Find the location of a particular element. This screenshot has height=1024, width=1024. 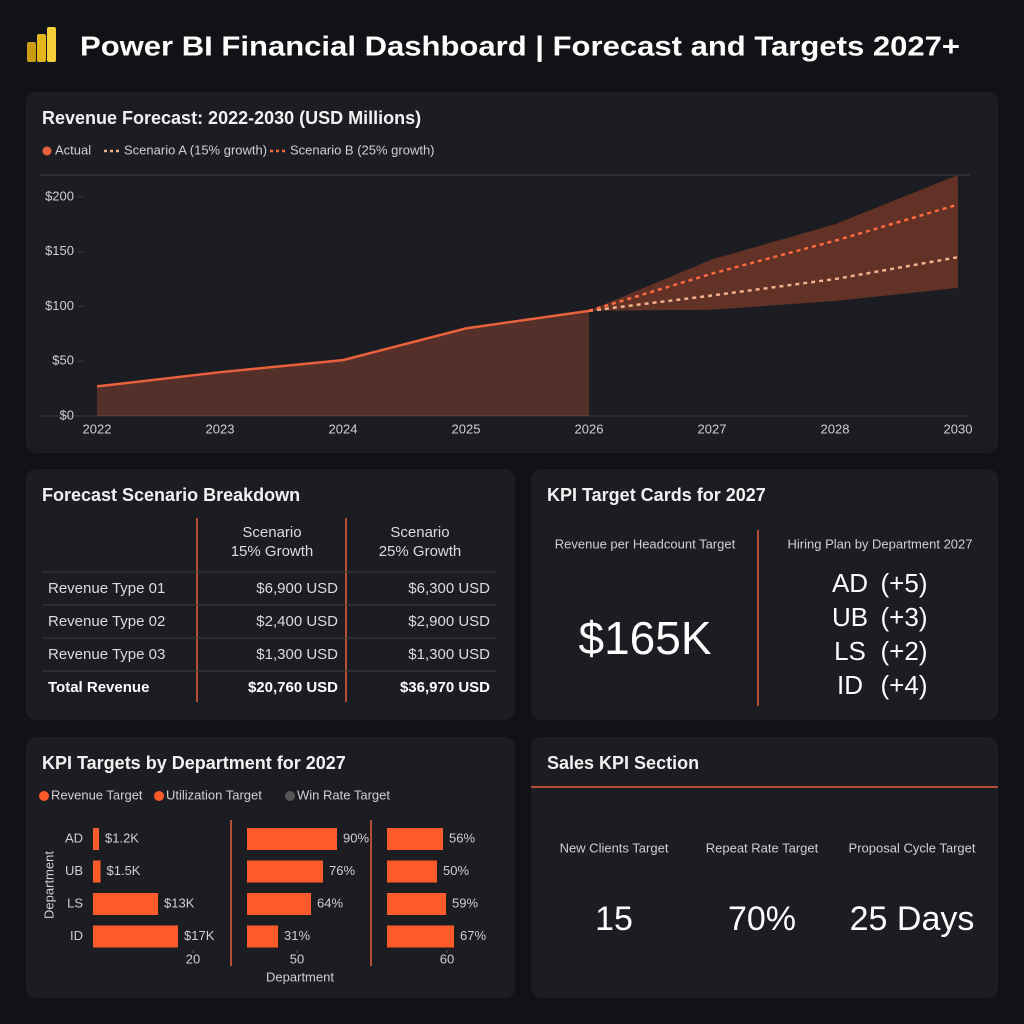

hiring-change: (+2) is located at coordinates (904, 651).